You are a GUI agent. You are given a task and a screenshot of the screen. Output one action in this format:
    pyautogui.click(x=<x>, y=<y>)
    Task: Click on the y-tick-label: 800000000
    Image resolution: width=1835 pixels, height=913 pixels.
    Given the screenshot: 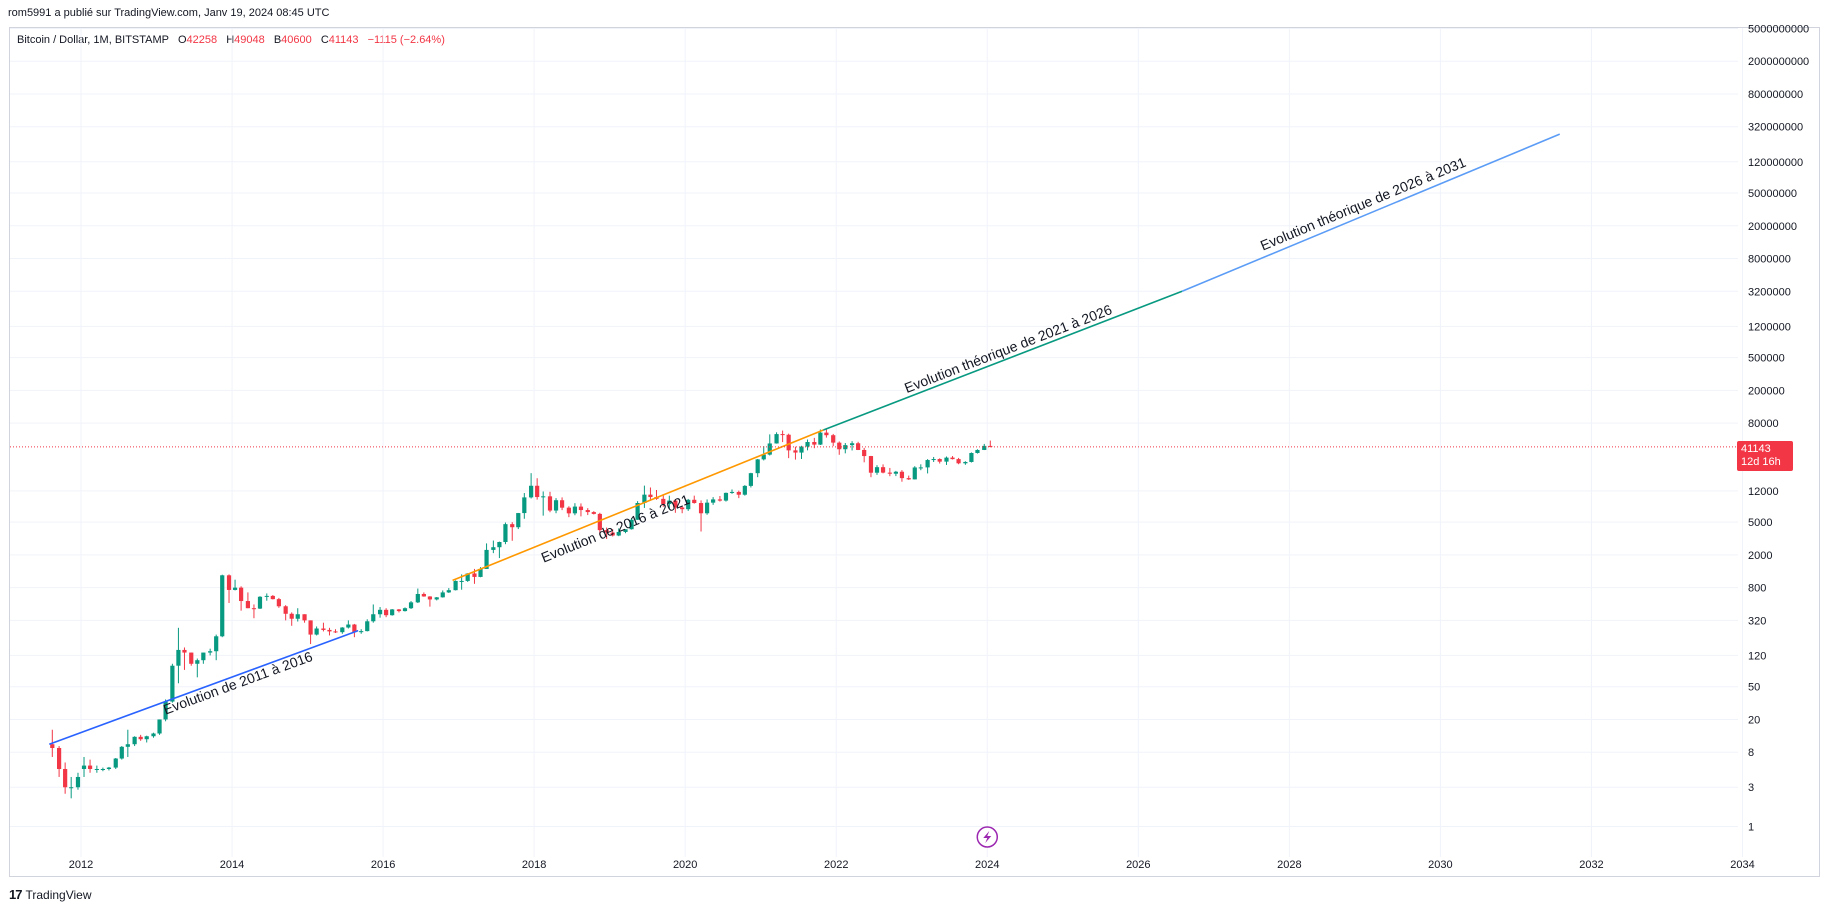 What is the action you would take?
    pyautogui.click(x=1775, y=95)
    